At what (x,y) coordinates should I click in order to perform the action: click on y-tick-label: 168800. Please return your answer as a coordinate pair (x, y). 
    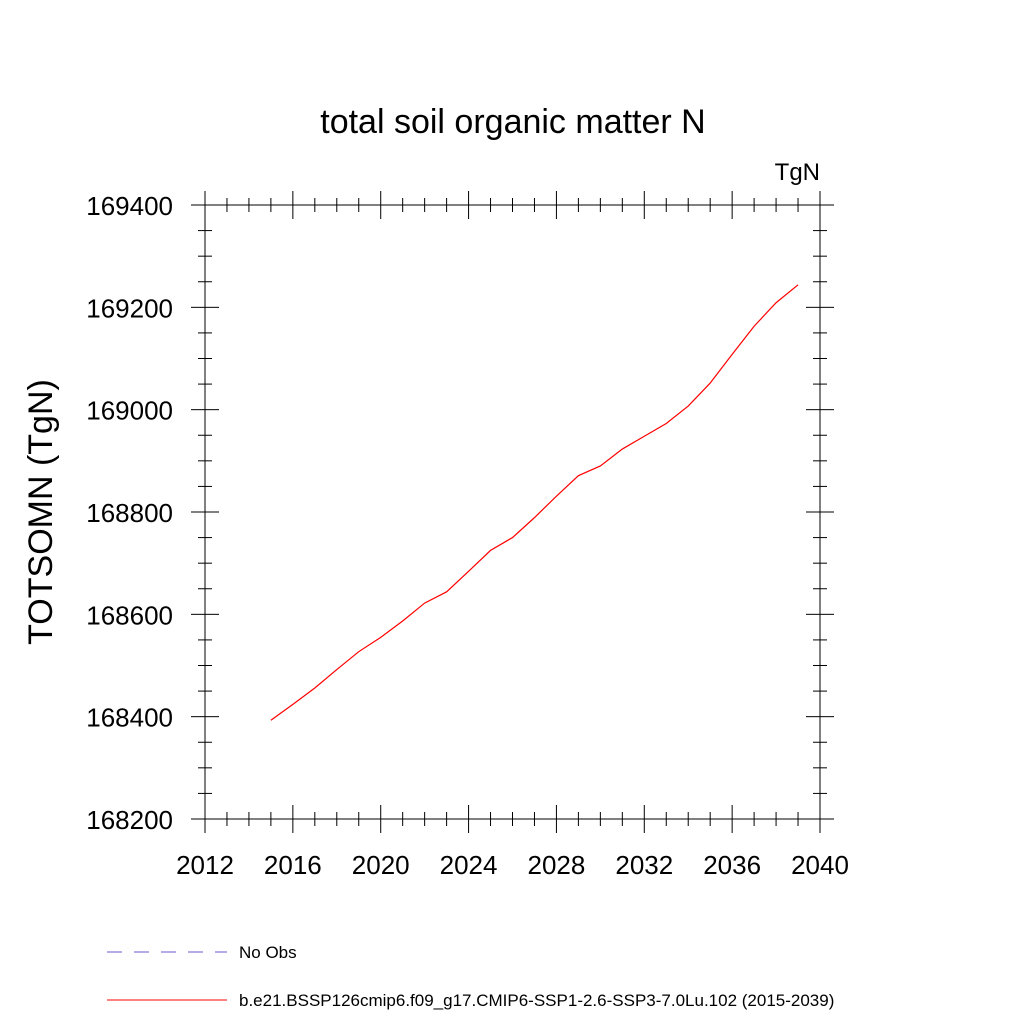
    Looking at the image, I should click on (129, 513).